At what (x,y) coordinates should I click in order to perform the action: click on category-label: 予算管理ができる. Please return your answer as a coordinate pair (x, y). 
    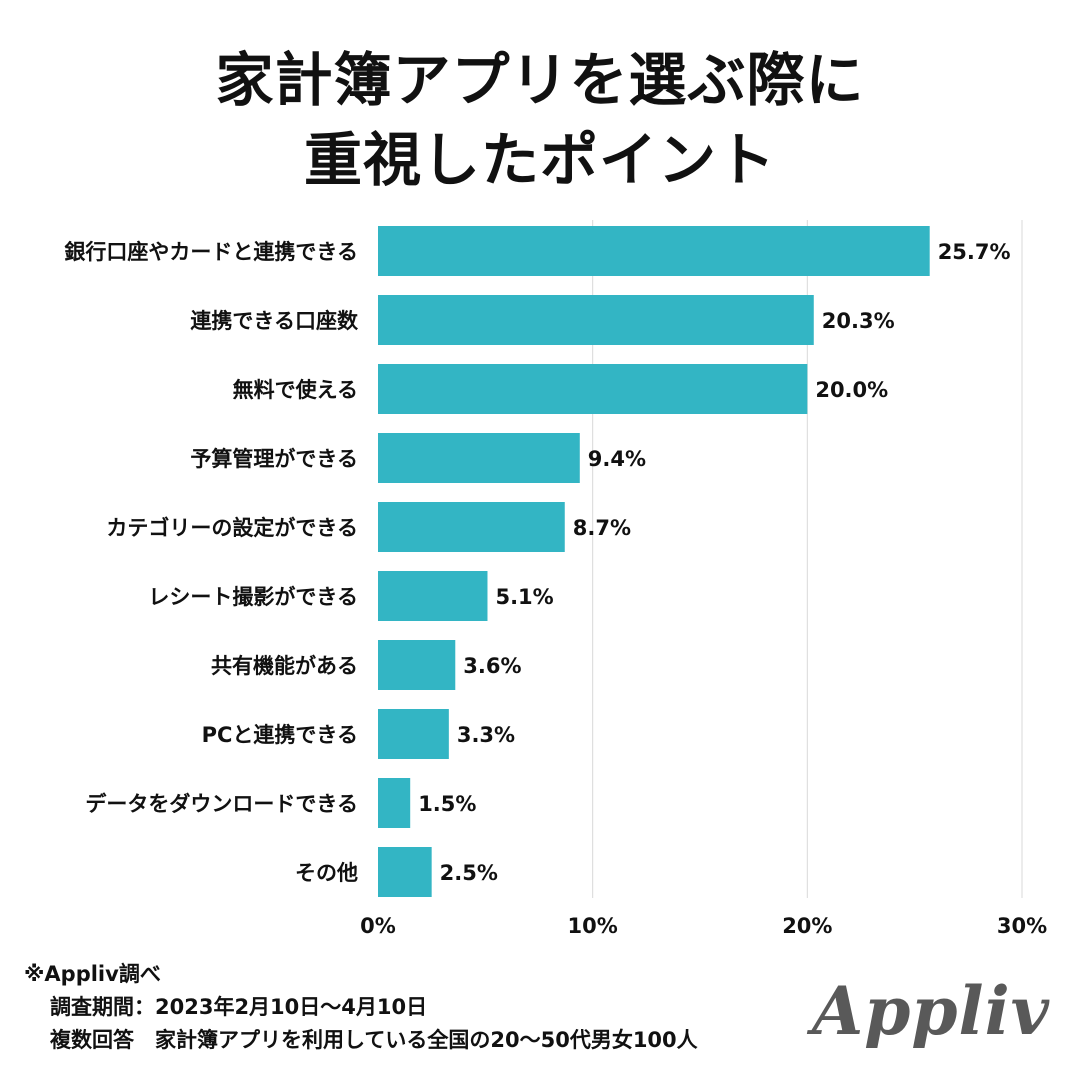
    Looking at the image, I should click on (274, 459).